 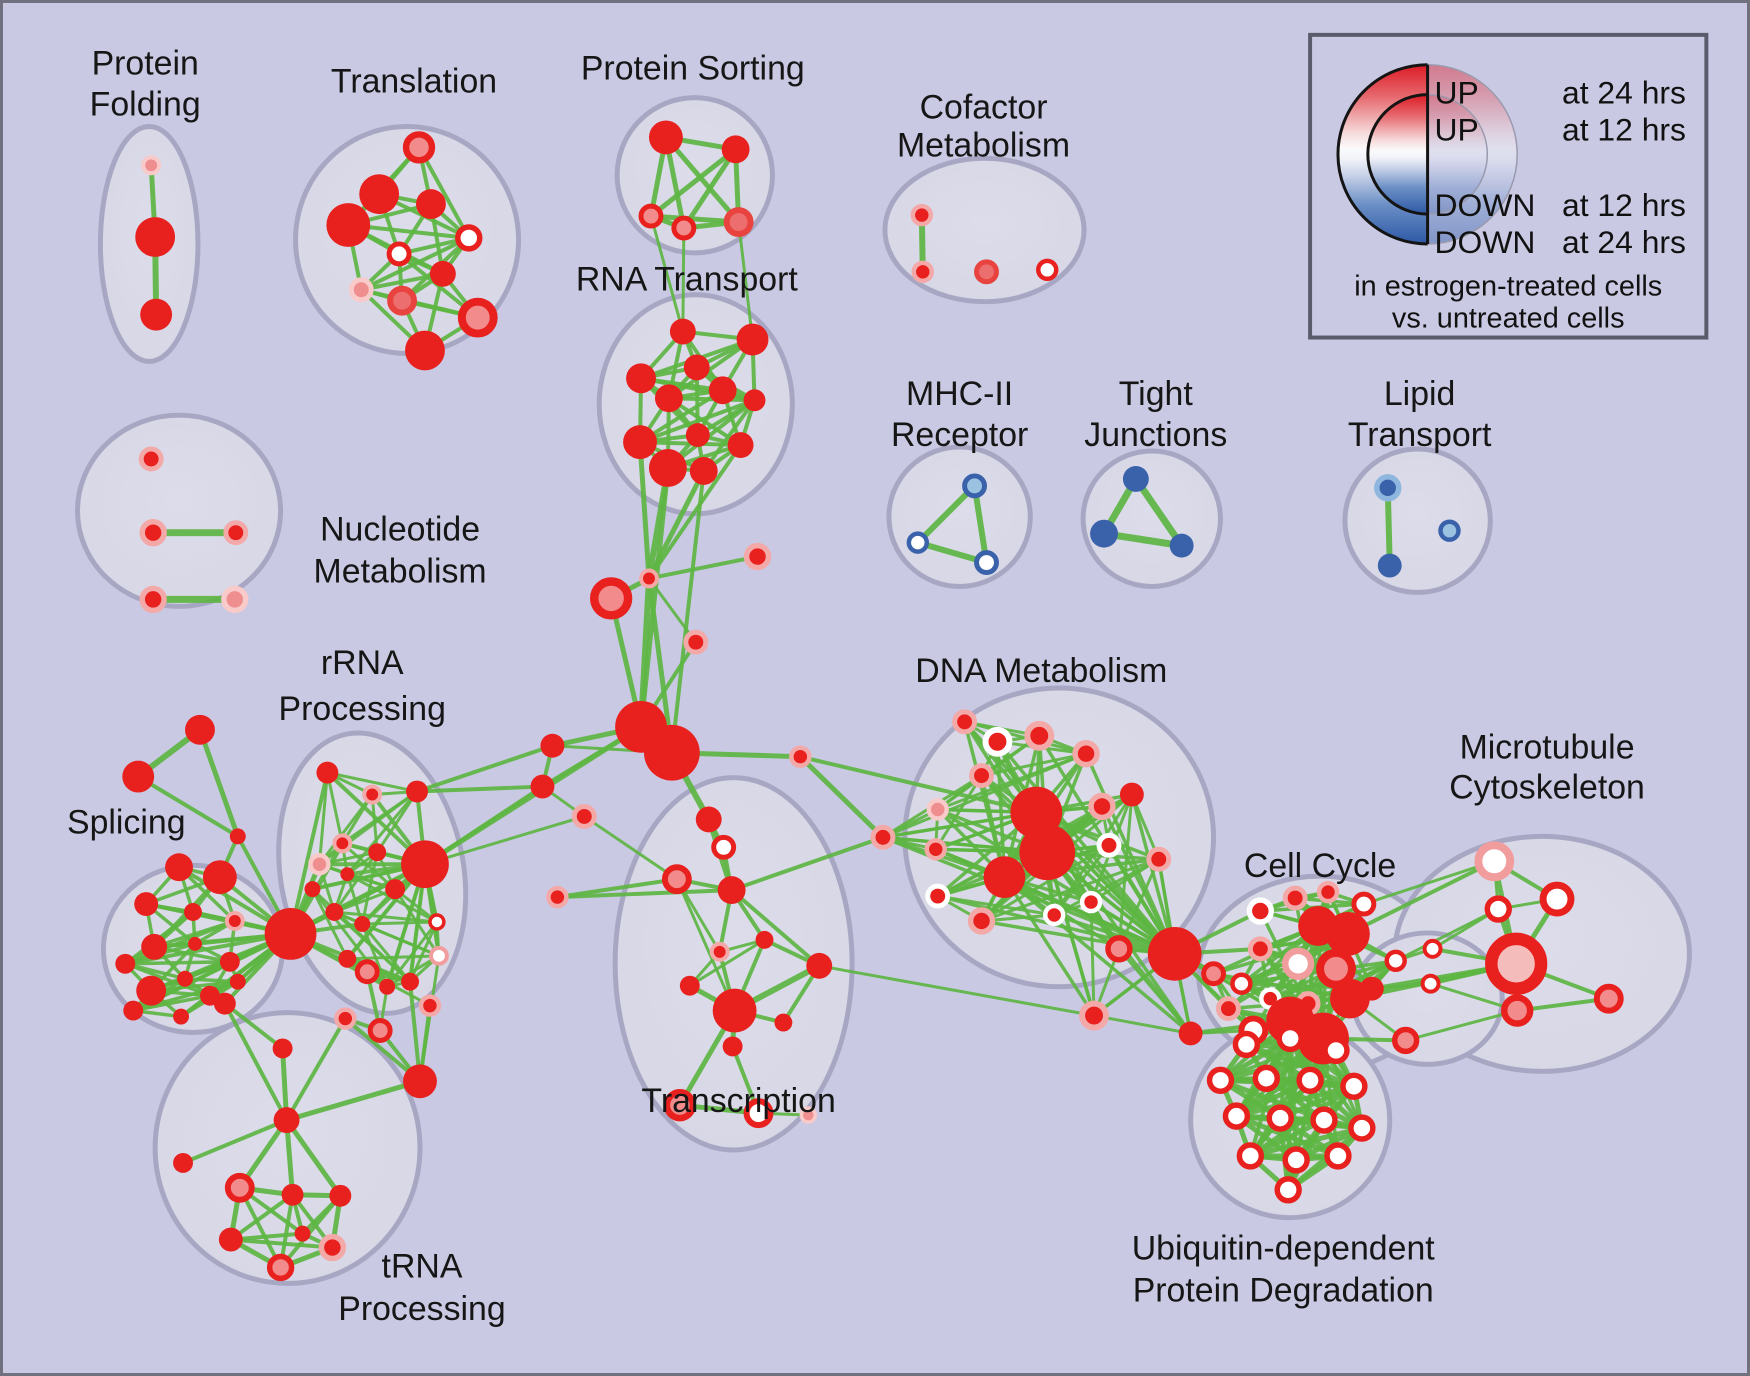 I want to click on cluster-label-sp-line0: Splicing, so click(x=126, y=822).